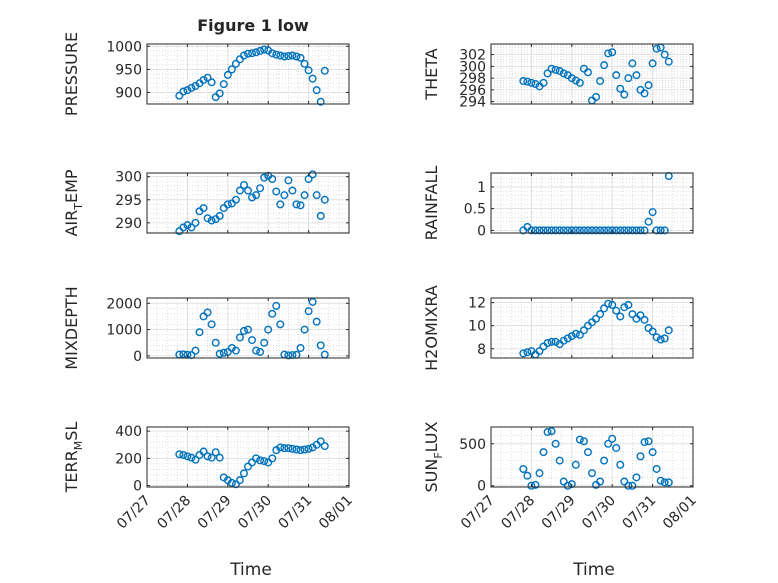 The height and width of the screenshot is (583, 778). What do you see at coordinates (128, 224) in the screenshot?
I see `y-tick-label: 290` at bounding box center [128, 224].